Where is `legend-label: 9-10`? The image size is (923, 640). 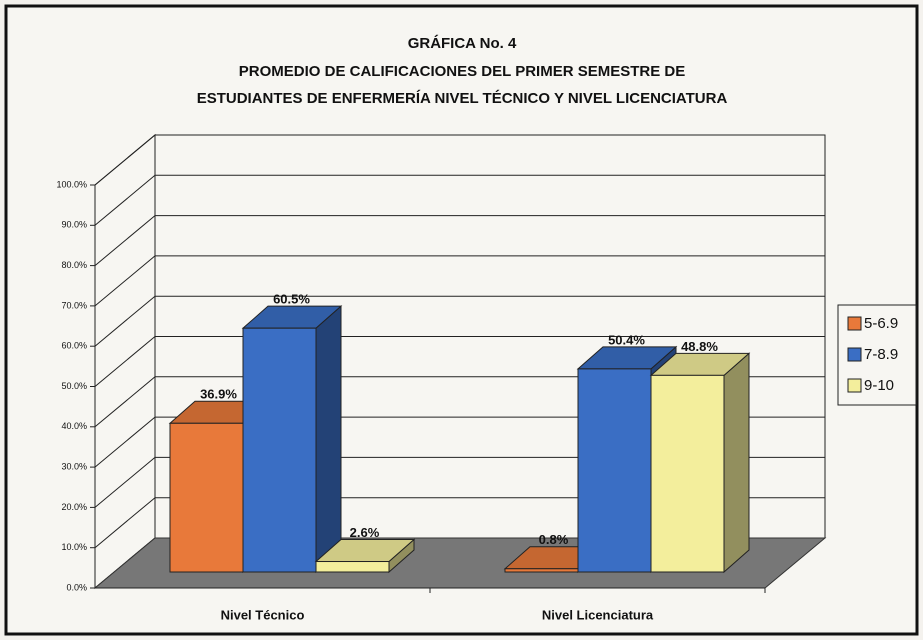
legend-label: 9-10 is located at coordinates (879, 385).